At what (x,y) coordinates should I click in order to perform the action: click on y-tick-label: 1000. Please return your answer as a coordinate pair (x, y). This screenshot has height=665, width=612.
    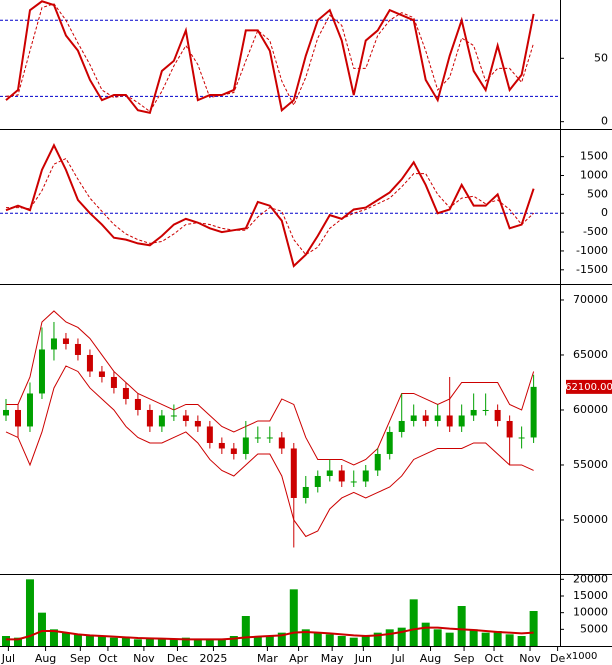
    Looking at the image, I should click on (594, 175).